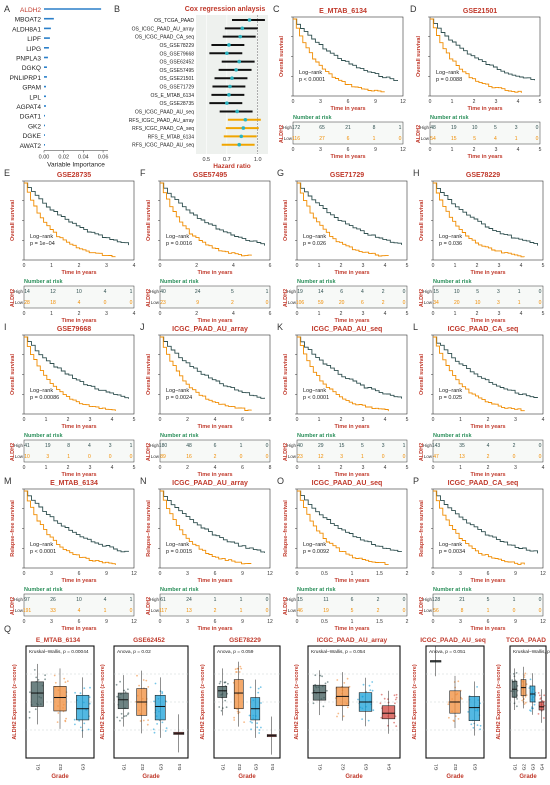 The height and width of the screenshot is (785, 550). I want to click on pvalue-label: p = 0.0015, so click(179, 552).